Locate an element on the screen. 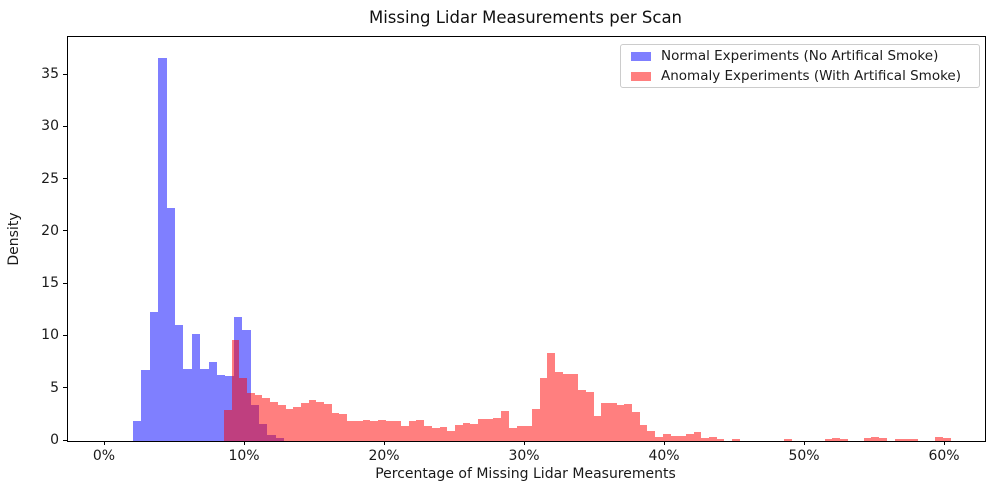 The height and width of the screenshot is (500, 1000). y-tick-label: 25 is located at coordinates (50, 178).